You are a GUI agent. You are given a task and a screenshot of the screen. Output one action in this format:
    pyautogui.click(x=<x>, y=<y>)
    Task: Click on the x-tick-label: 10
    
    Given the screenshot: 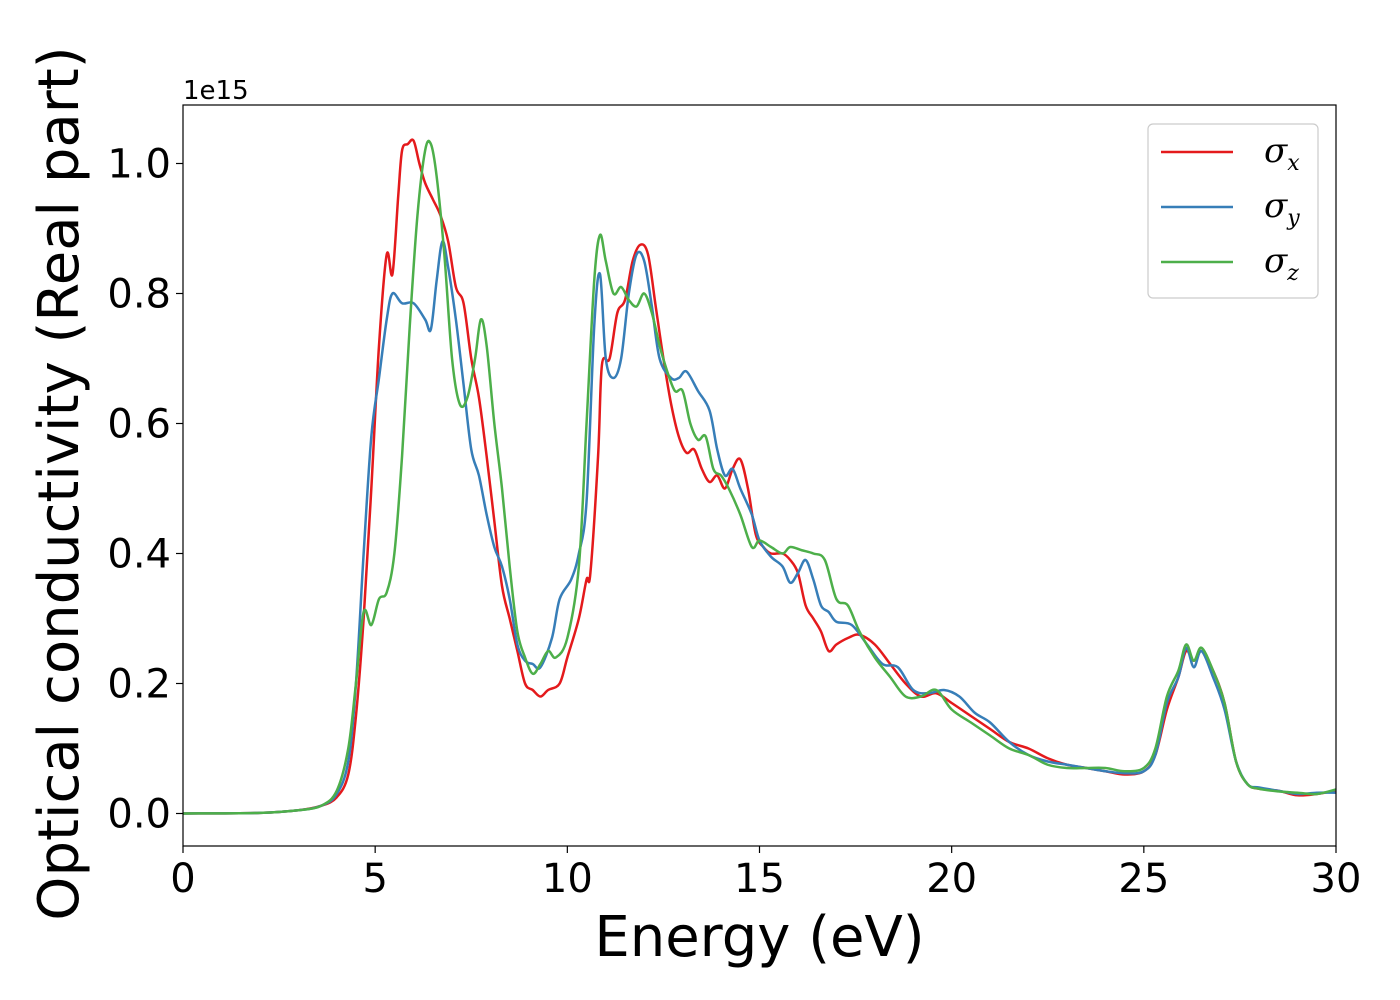 What is the action you would take?
    pyautogui.click(x=567, y=879)
    